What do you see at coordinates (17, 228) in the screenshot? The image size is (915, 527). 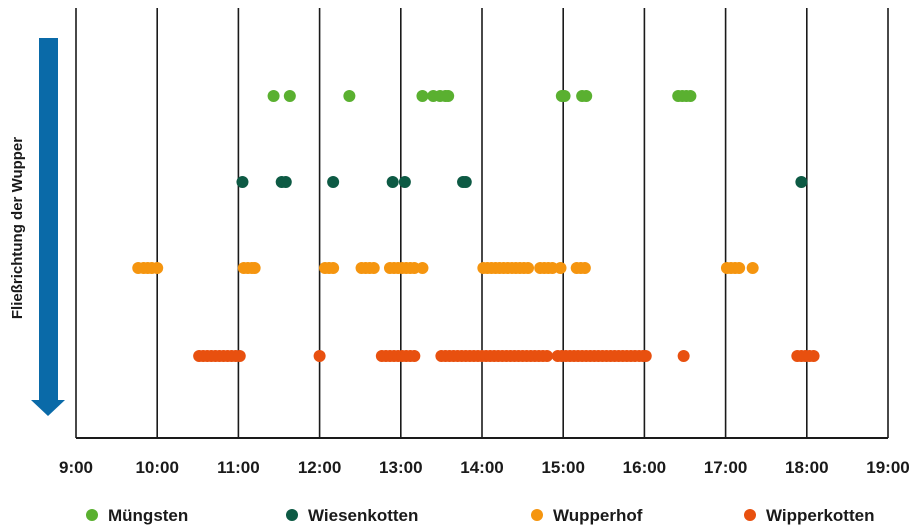 I see `y-axis-label: Fließrichtung der Wupper` at bounding box center [17, 228].